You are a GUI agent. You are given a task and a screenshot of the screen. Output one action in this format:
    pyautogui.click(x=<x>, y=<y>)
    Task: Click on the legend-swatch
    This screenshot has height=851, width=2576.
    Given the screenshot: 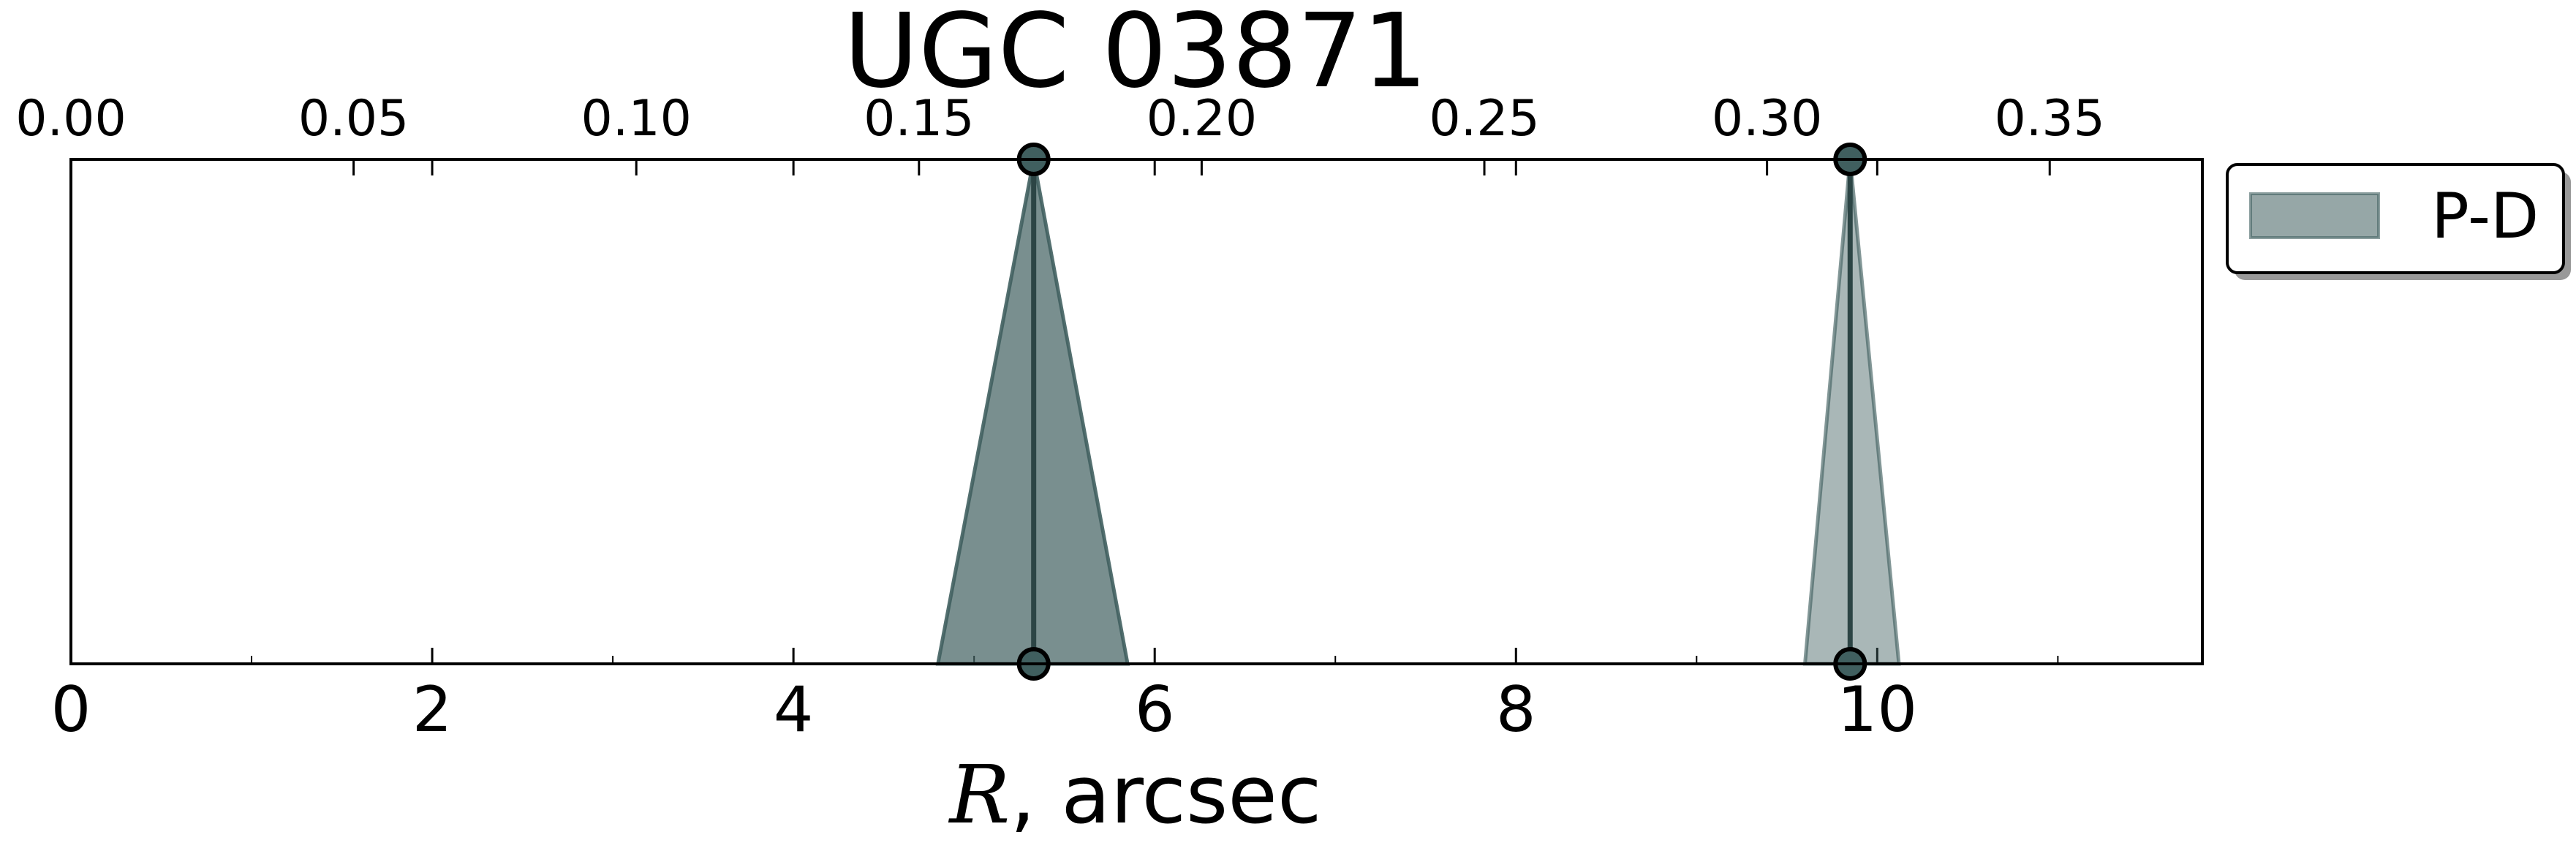 What is the action you would take?
    pyautogui.click(x=2314, y=215)
    